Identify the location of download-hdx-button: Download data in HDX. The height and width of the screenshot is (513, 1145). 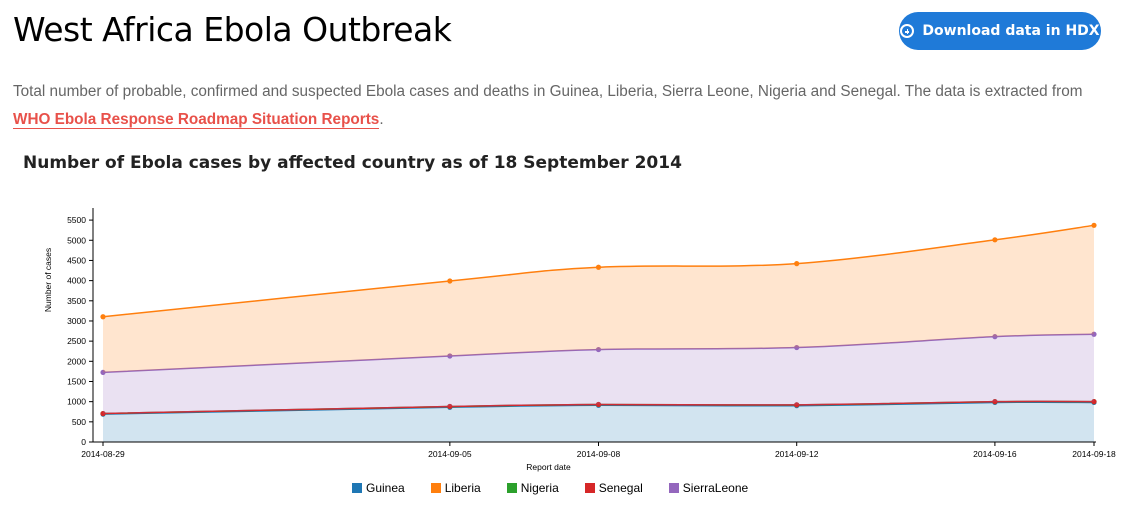
(1000, 31).